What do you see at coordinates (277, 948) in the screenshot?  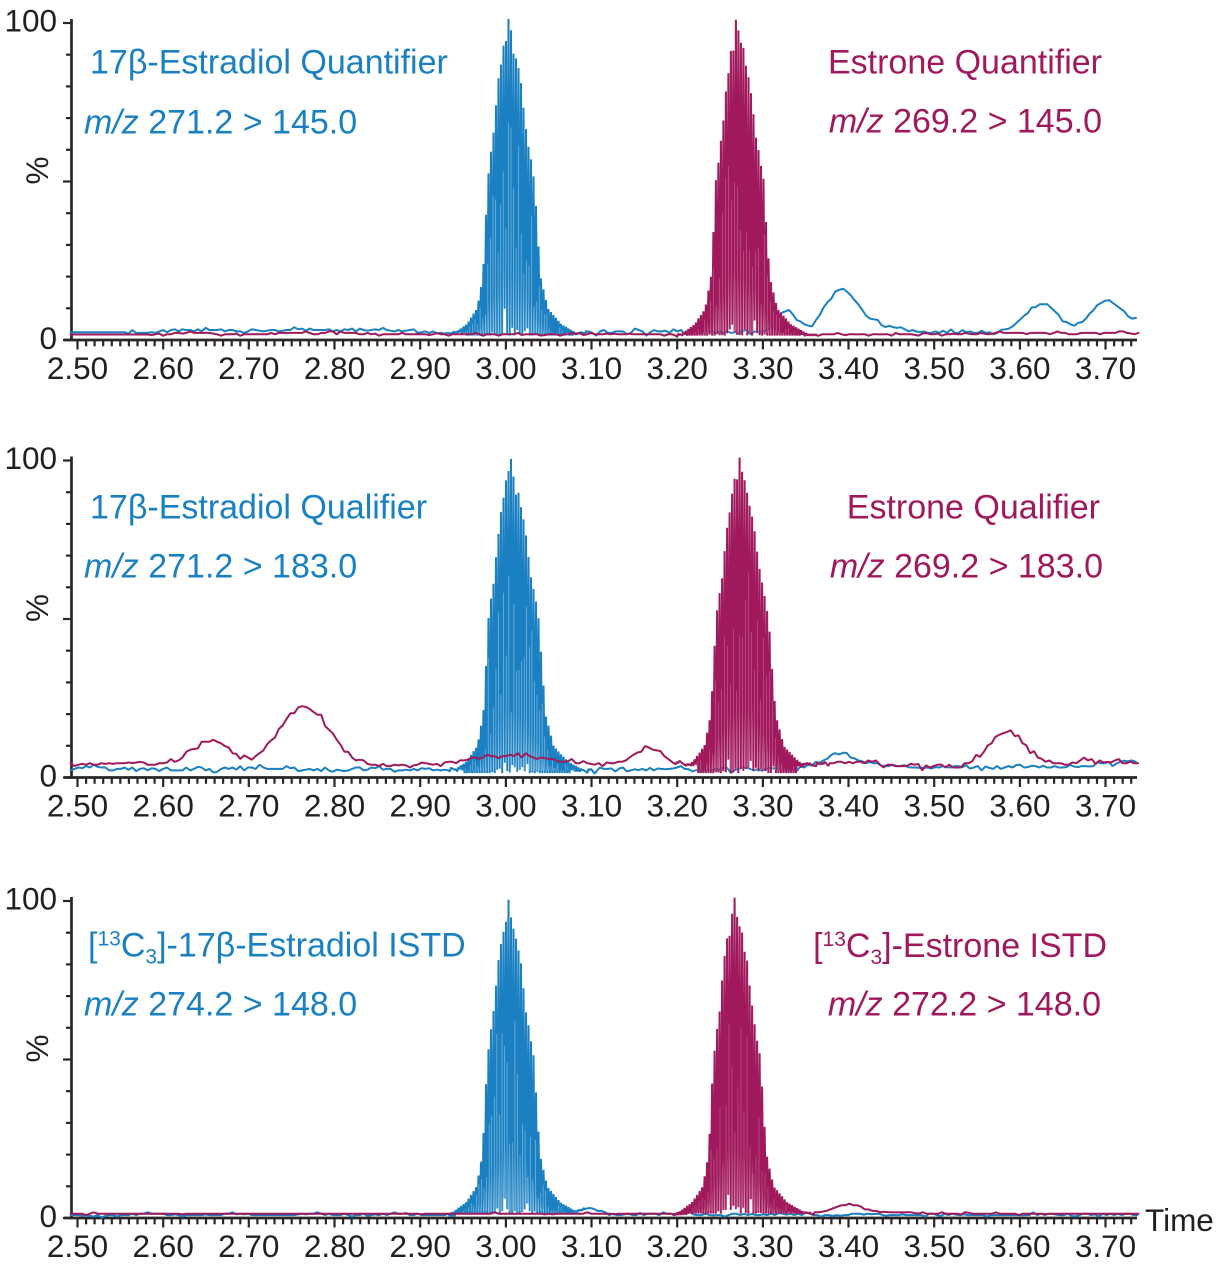 I see `svg-text: [13C3]-17β-Estradiol ISTD` at bounding box center [277, 948].